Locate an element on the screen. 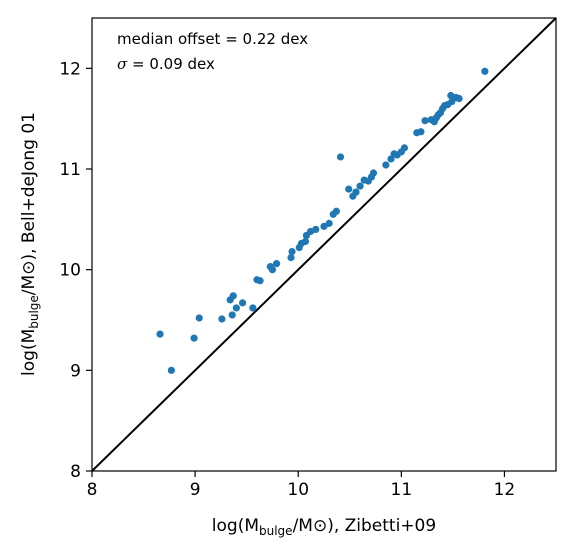 This screenshot has width=574, height=556. y-axis: 8 9 10 11 12 is located at coordinates (75, 270).